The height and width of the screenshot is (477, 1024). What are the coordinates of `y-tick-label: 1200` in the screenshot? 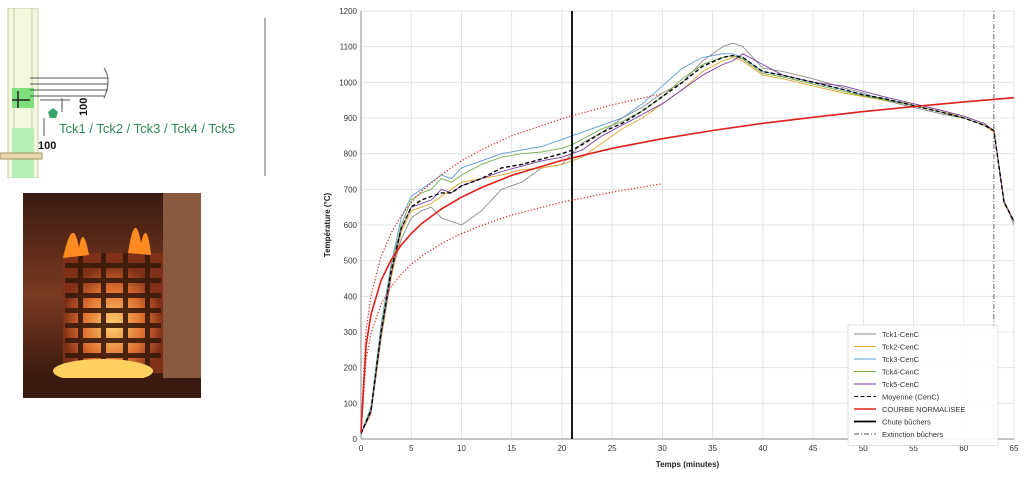 It's located at (348, 11).